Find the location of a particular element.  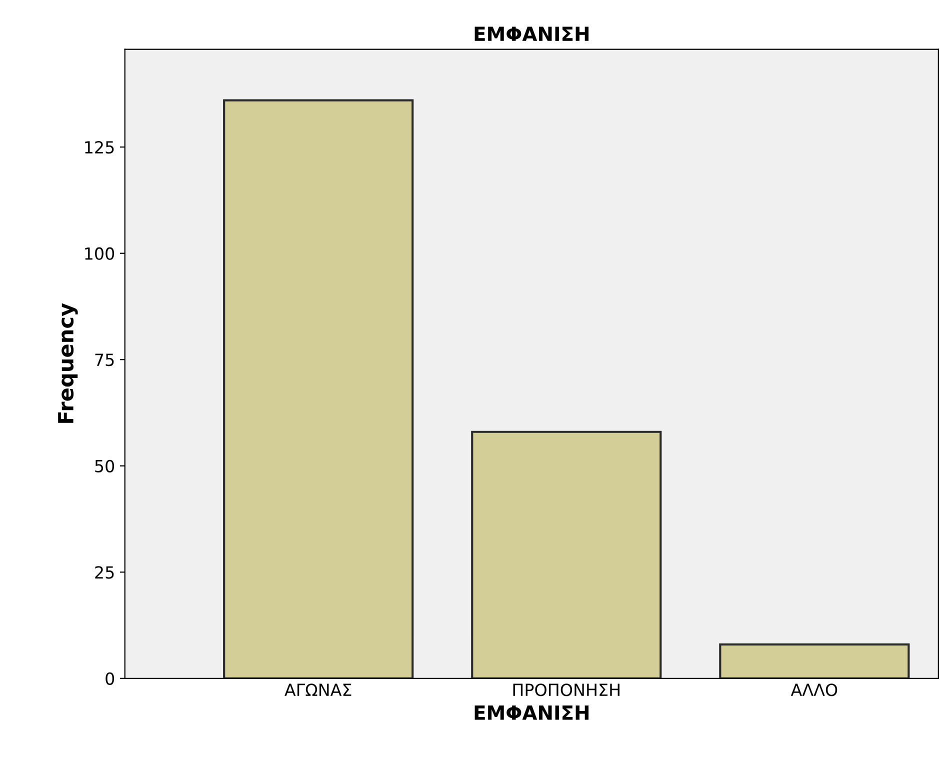

y-tick-label: 100 is located at coordinates (99, 253).